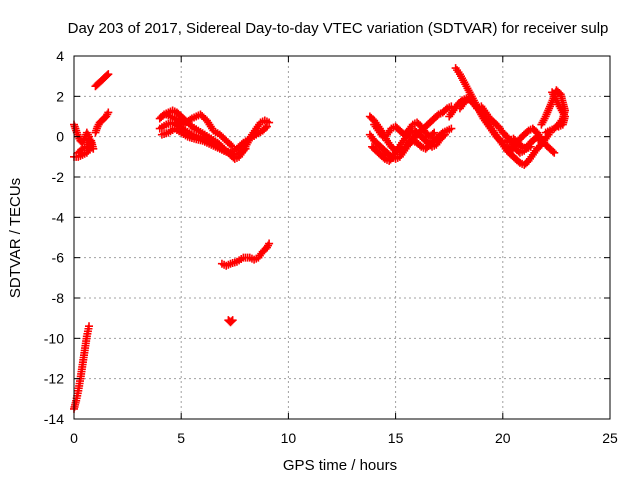 The image size is (640, 480). Describe the element at coordinates (54, 338) in the screenshot. I see `y-tick-label: -10` at that location.